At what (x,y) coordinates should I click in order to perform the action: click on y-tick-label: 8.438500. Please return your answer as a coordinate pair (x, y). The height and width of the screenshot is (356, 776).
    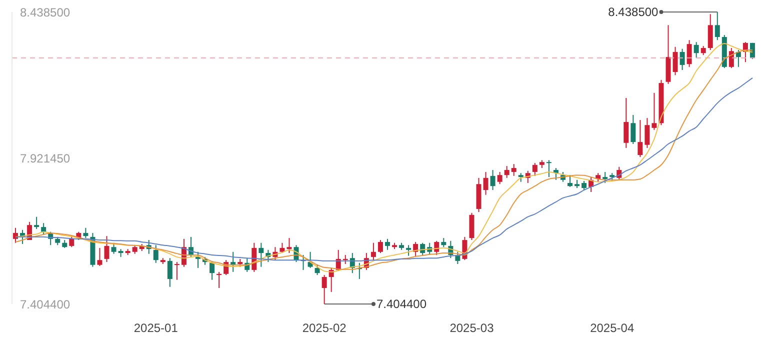
    Looking at the image, I should click on (45, 12).